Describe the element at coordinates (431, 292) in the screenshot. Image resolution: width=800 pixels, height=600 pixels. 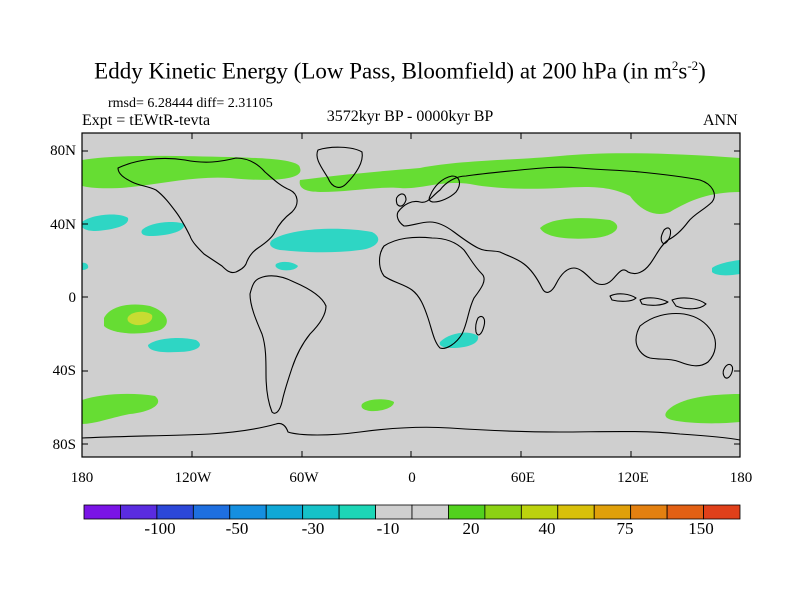
I see `coastline-africa` at that location.